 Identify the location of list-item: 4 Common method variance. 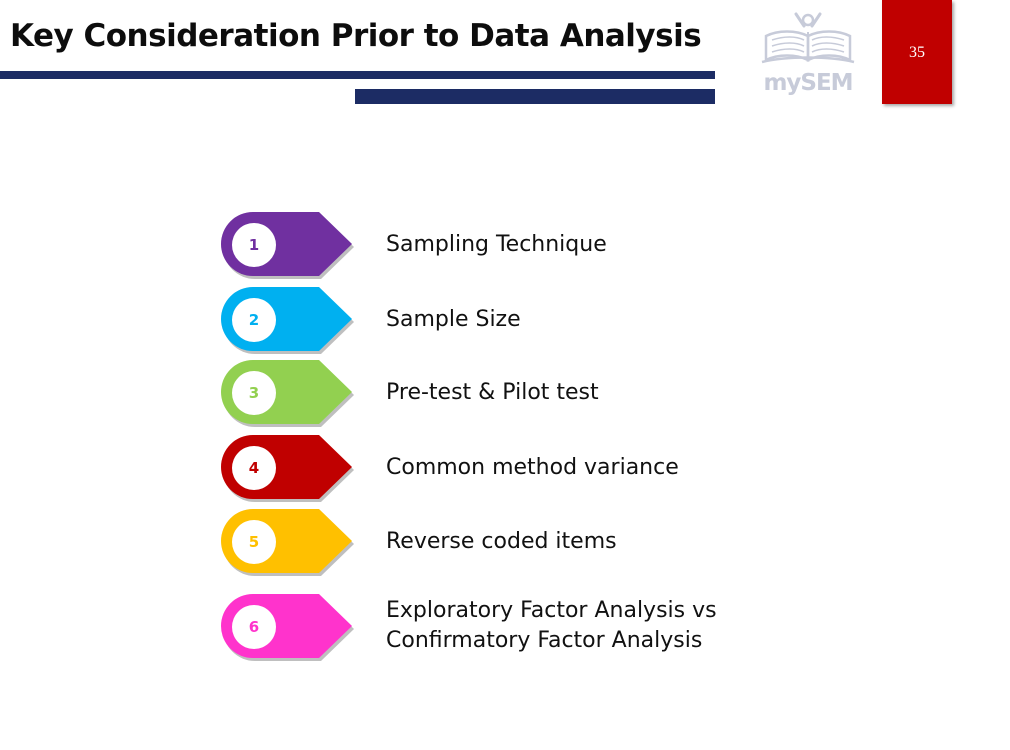
(503, 468).